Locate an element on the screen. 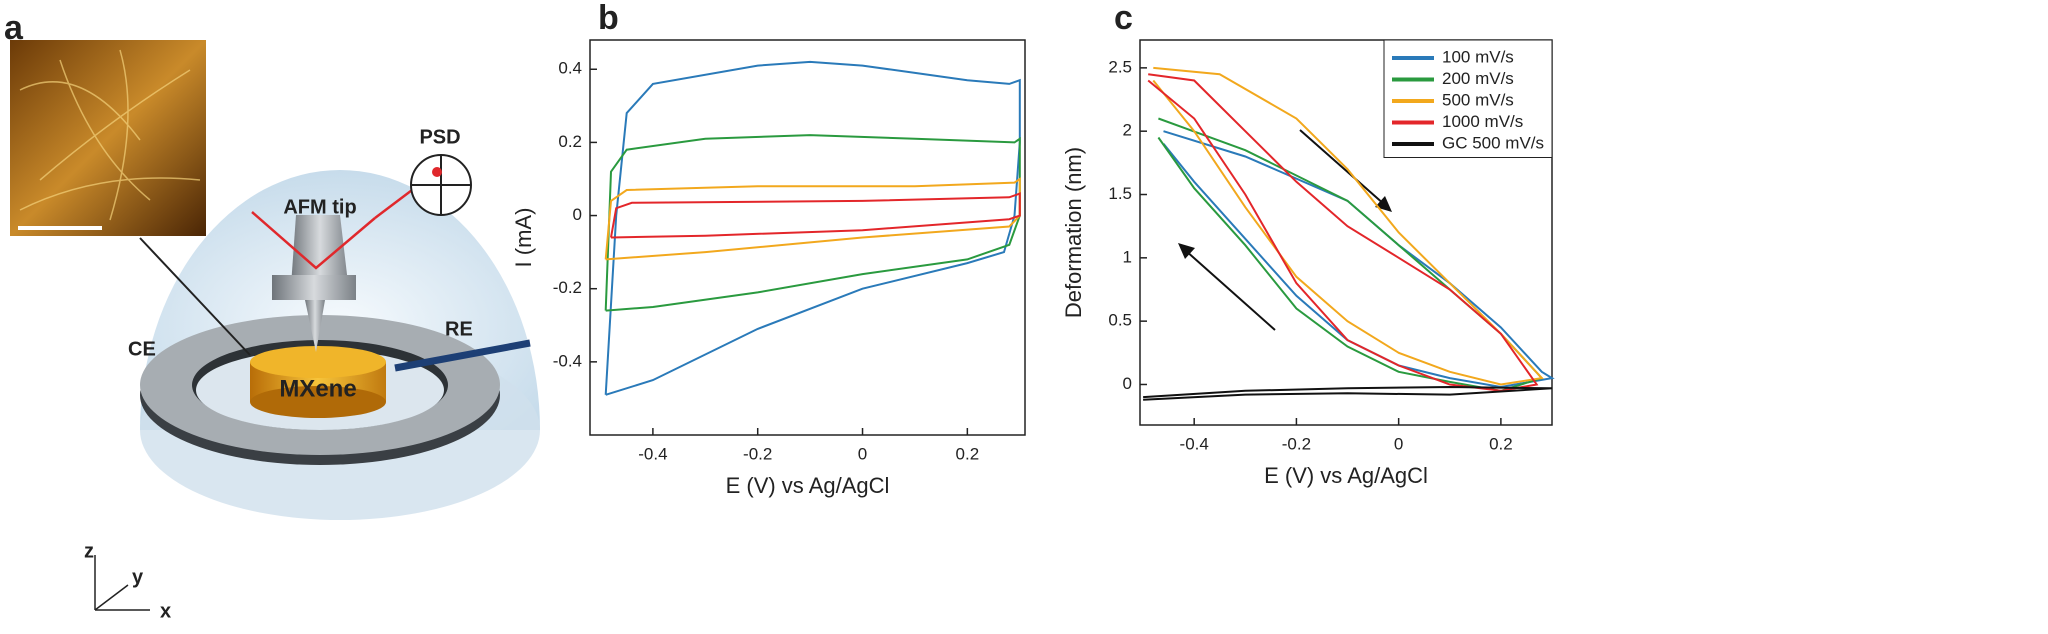 This screenshot has width=2048, height=634. label: AFM tip is located at coordinates (319, 207).